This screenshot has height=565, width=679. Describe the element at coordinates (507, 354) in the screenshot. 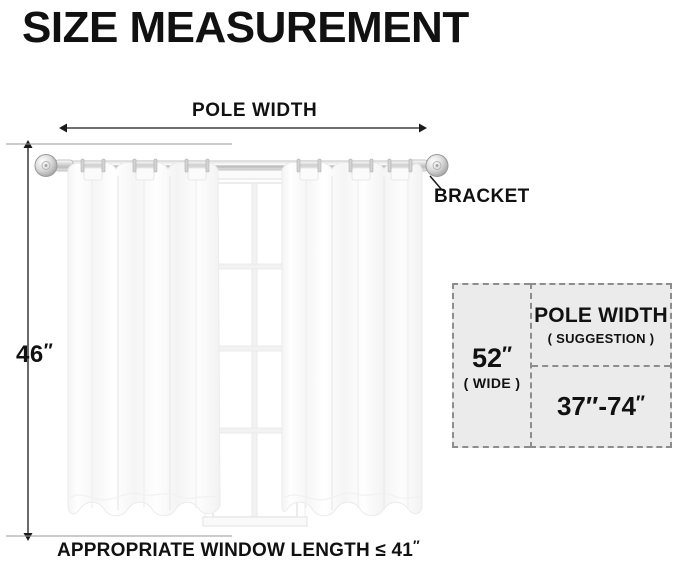

I see `width-unit: ″` at that location.